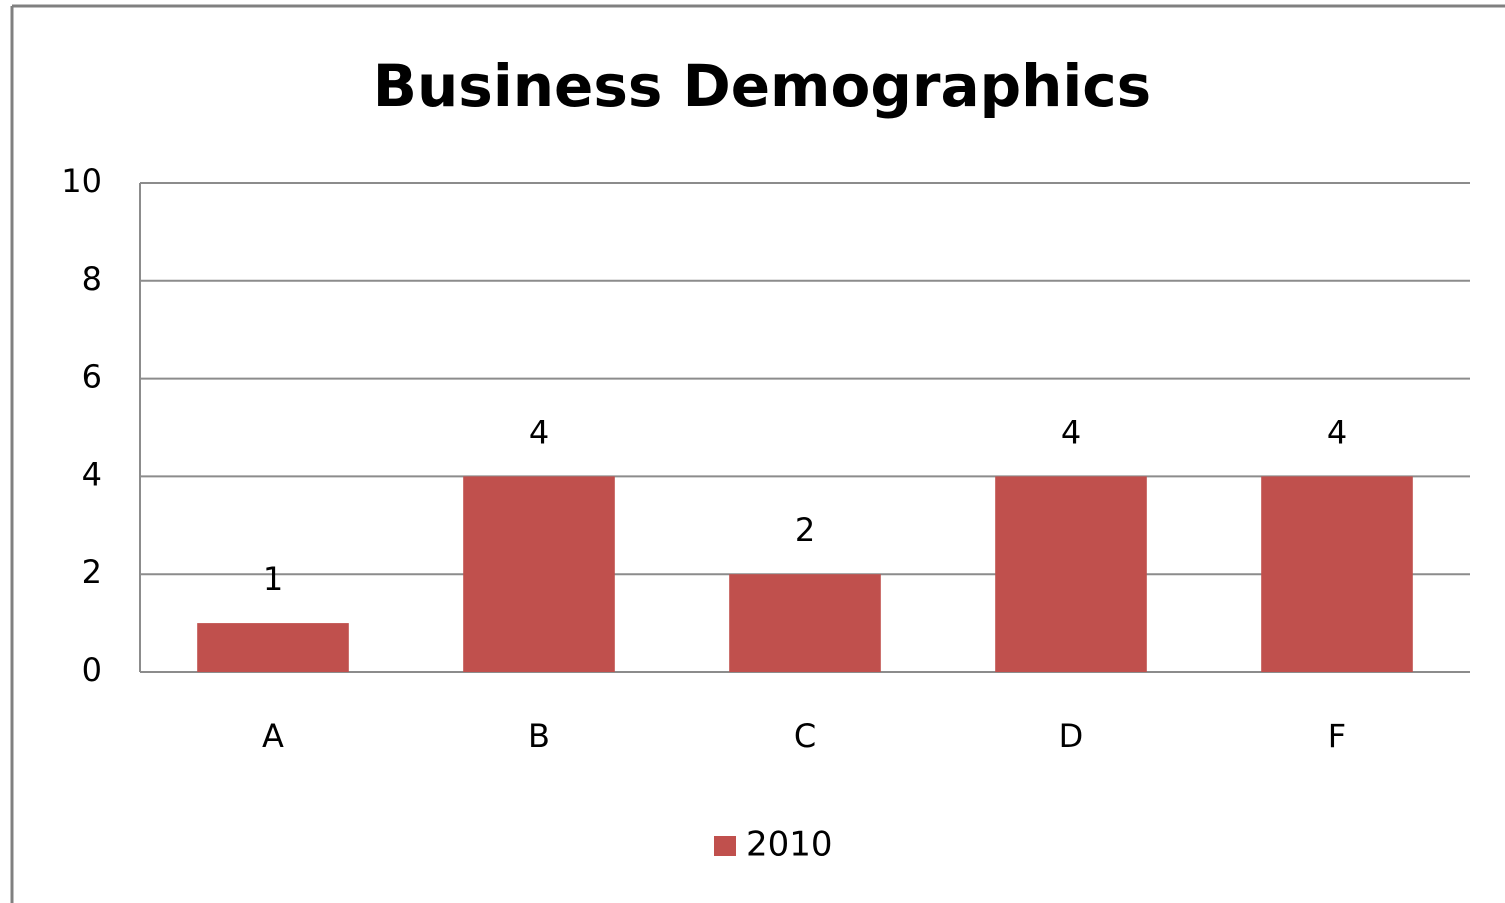  What do you see at coordinates (273, 579) in the screenshot?
I see `data-label: 1` at bounding box center [273, 579].